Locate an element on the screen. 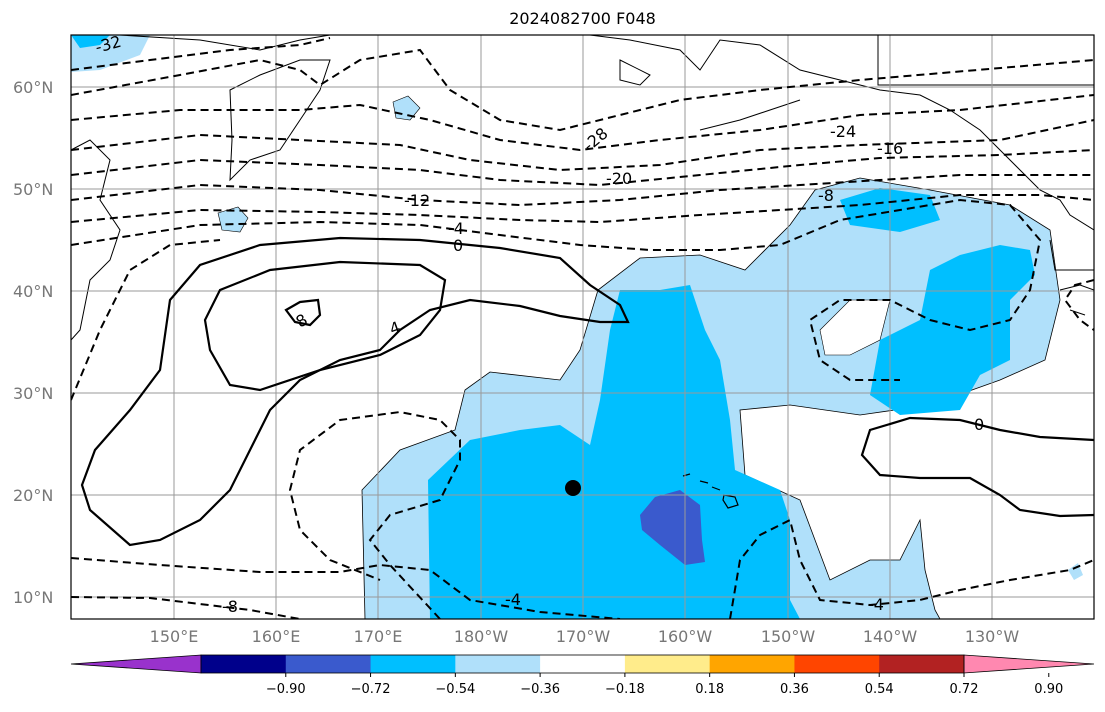  lon-label: 140°W is located at coordinates (890, 636).